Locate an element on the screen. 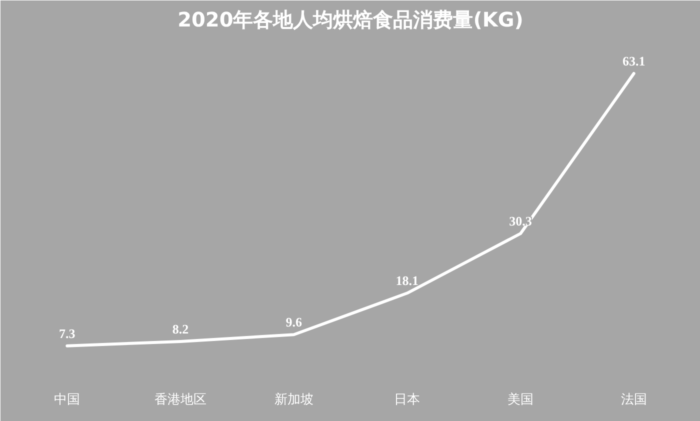 This screenshot has height=421, width=700. data-label: 9.6 is located at coordinates (294, 322).